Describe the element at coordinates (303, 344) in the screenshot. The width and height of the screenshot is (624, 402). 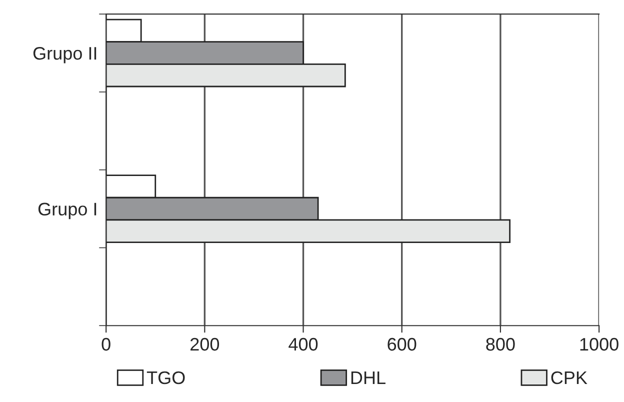
I see `x-tick-label: 400` at that location.